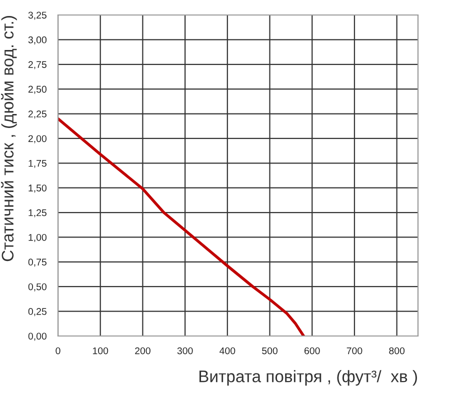  Describe the element at coordinates (37, 164) in the screenshot. I see `y-tick-label: 1,75` at that location.